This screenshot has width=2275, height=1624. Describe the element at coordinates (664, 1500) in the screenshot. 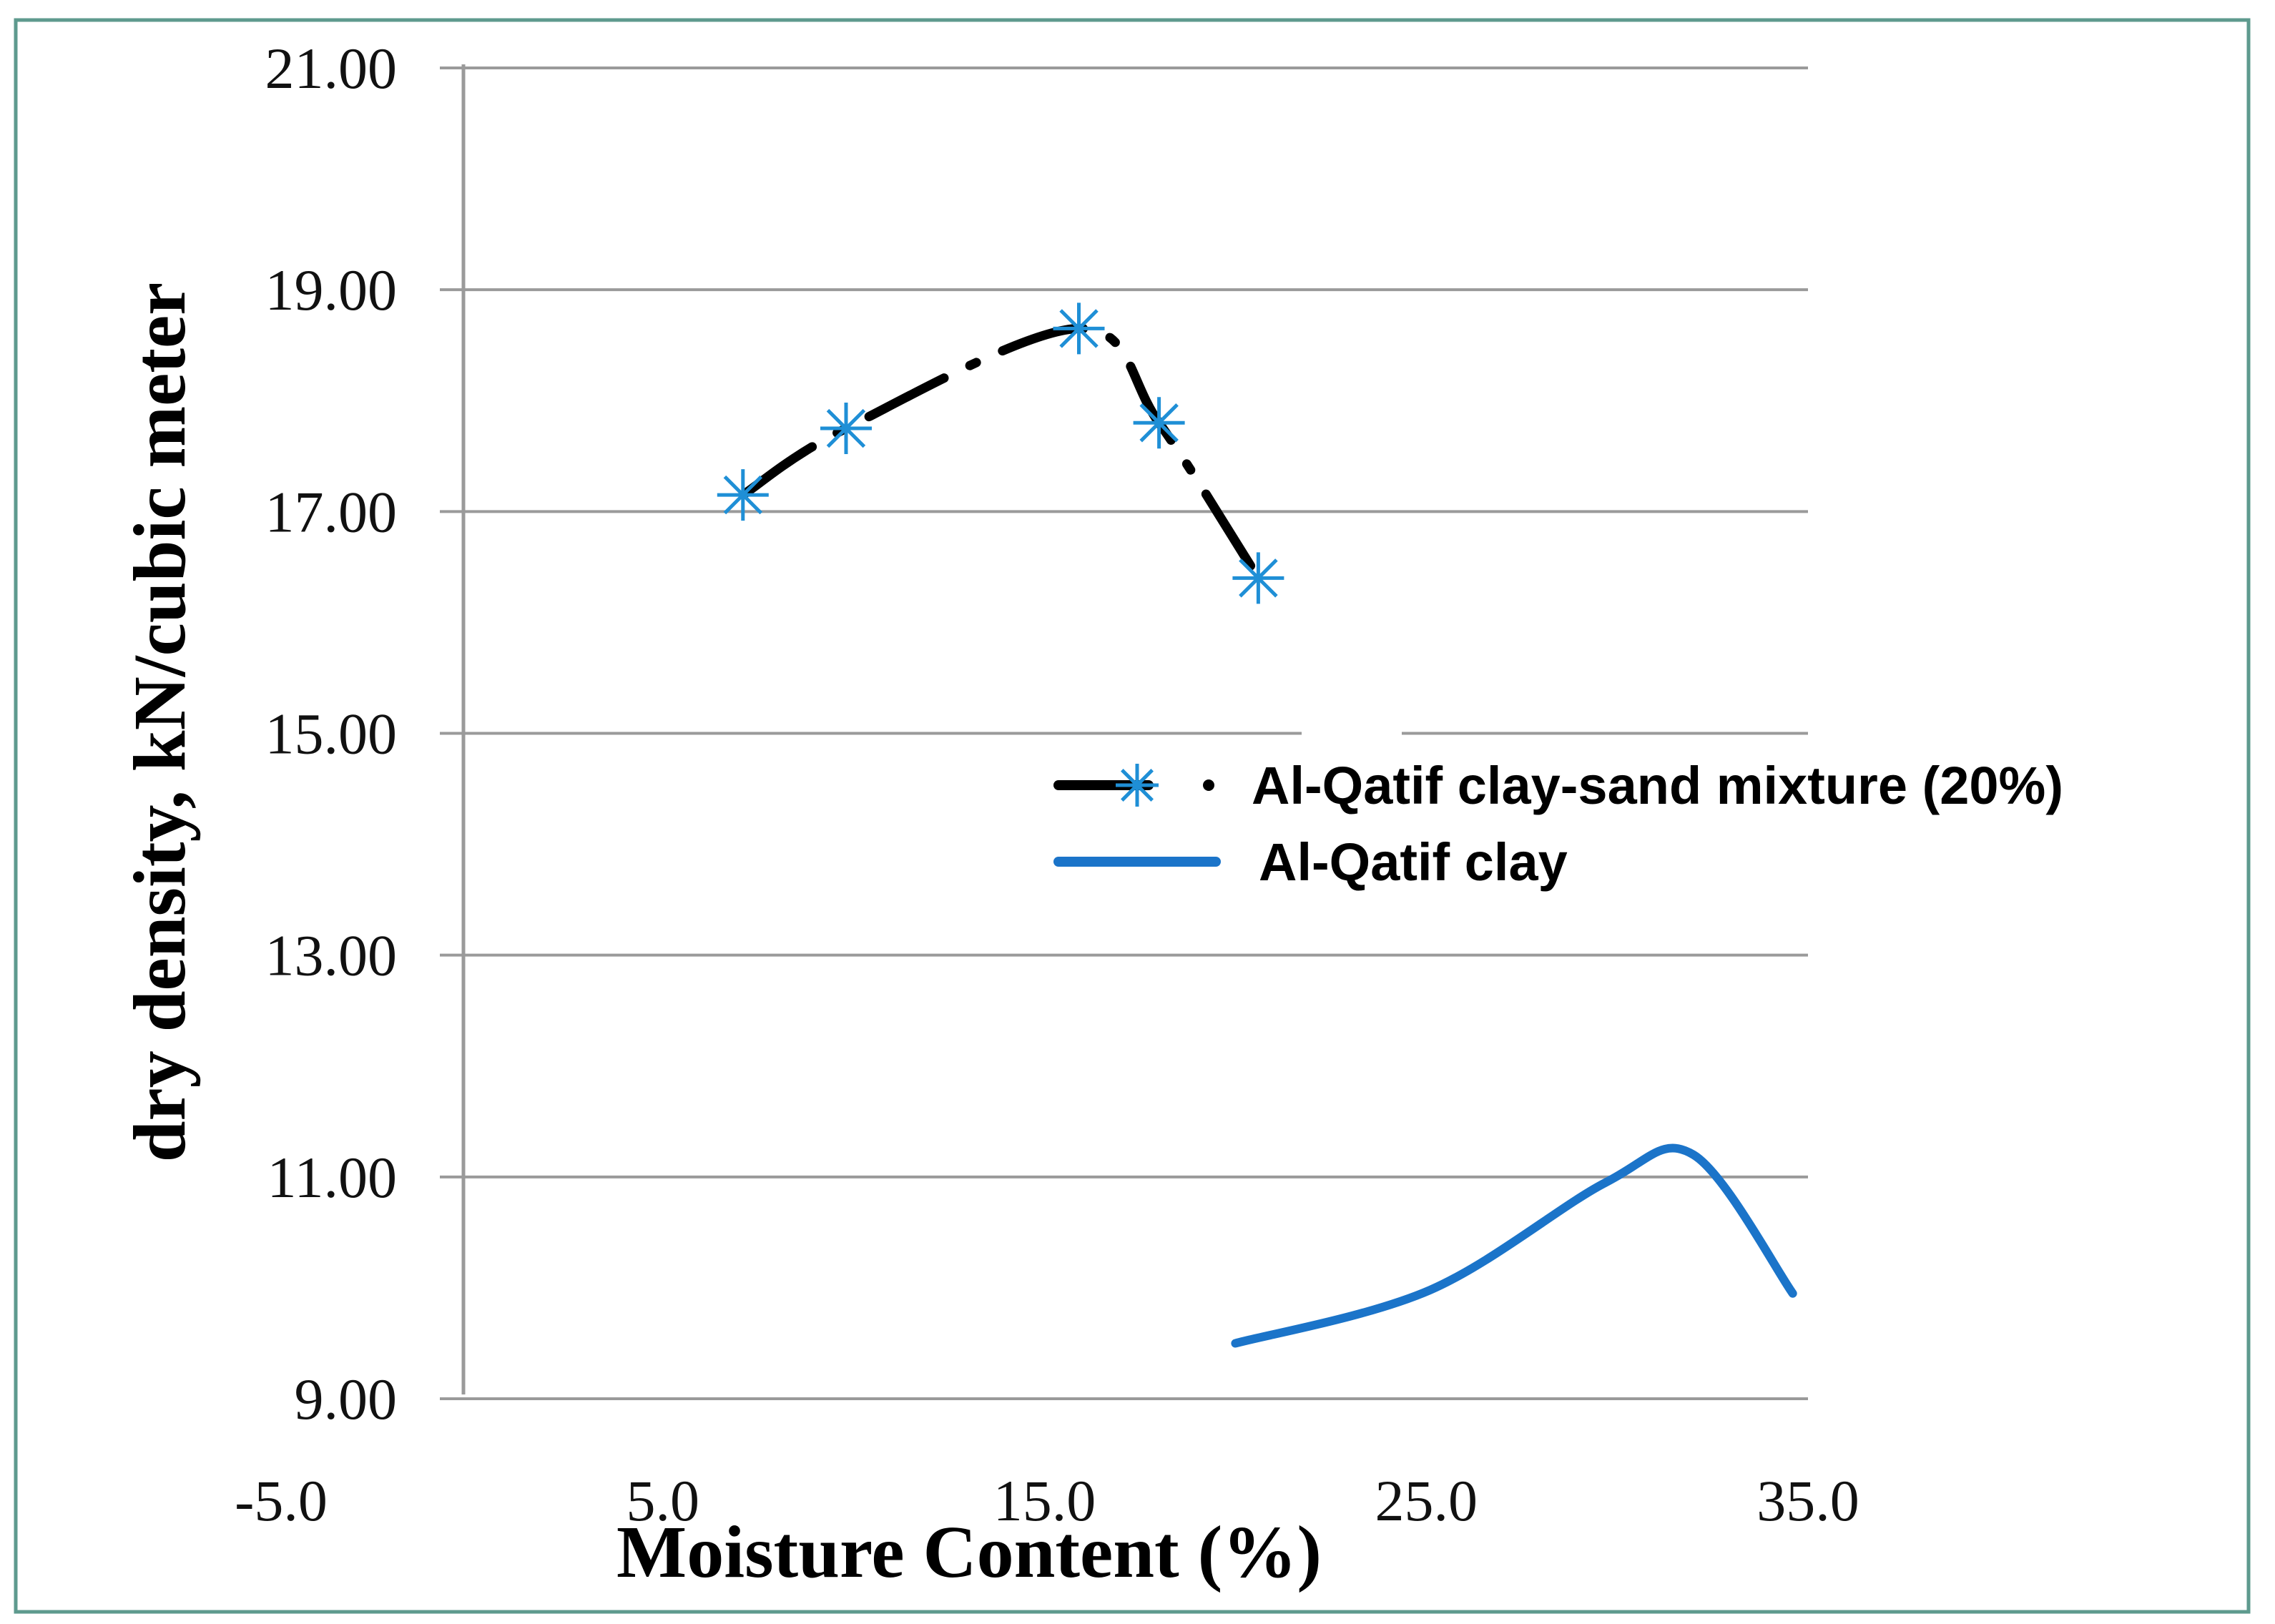

I see `x-tick-label: 5.0` at that location.